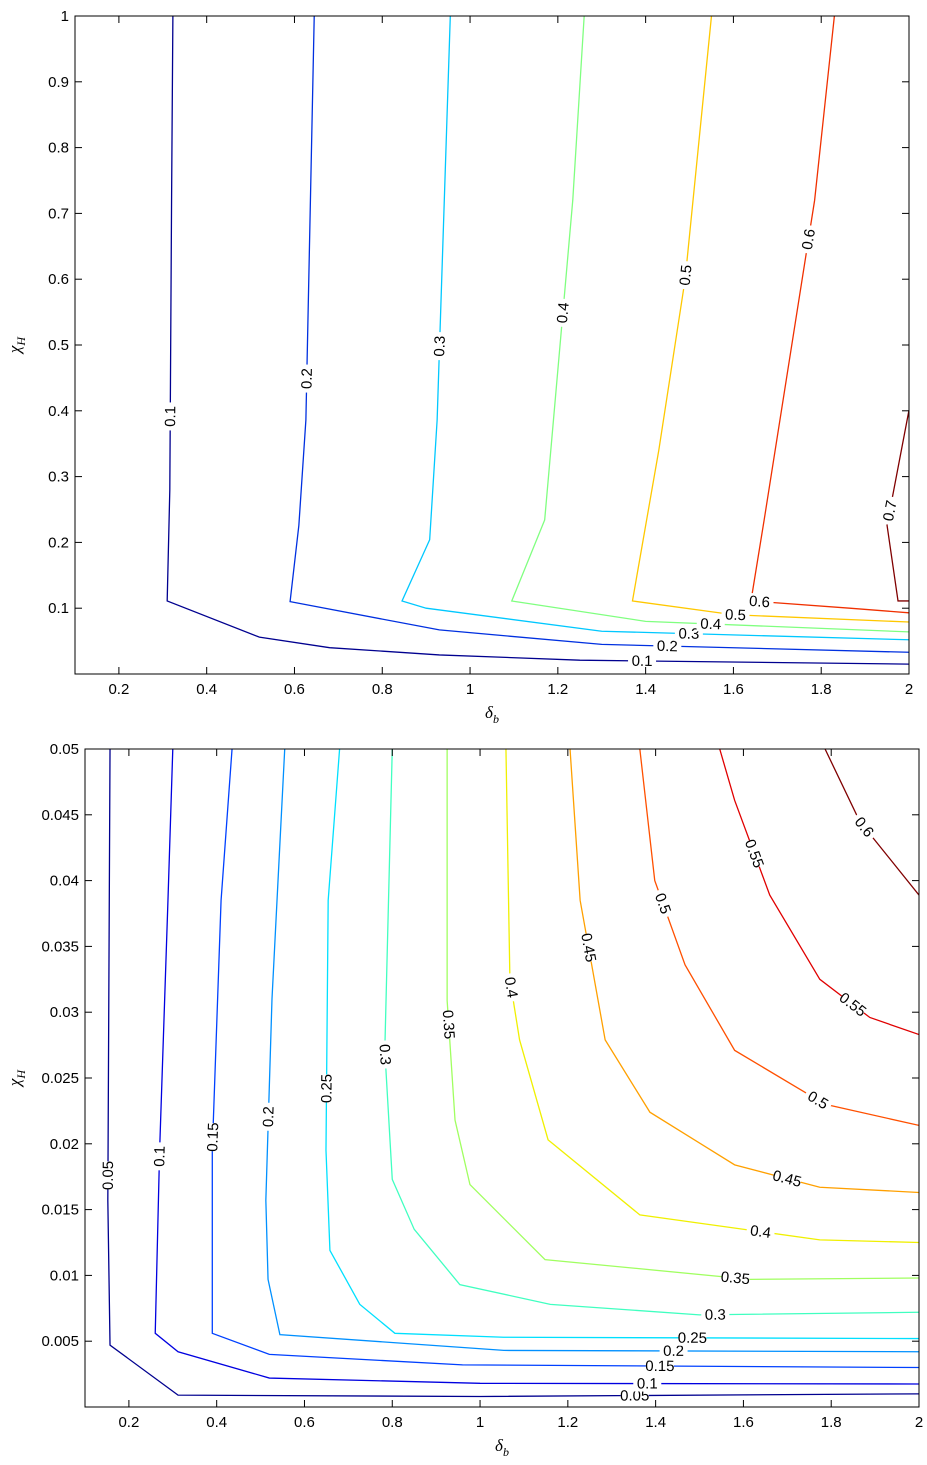  I want to click on y-tick-label: 0.5, so click(58, 345).